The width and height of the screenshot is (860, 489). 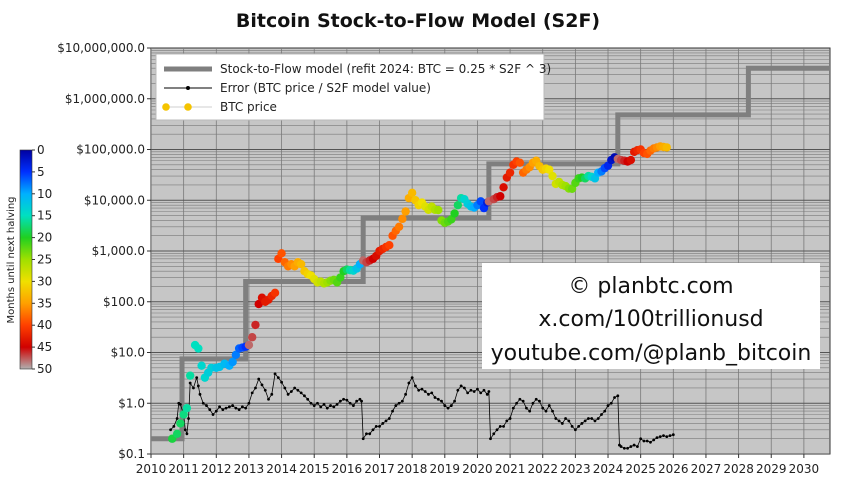 What do you see at coordinates (350, 87) in the screenshot?
I see `legend-box` at bounding box center [350, 87].